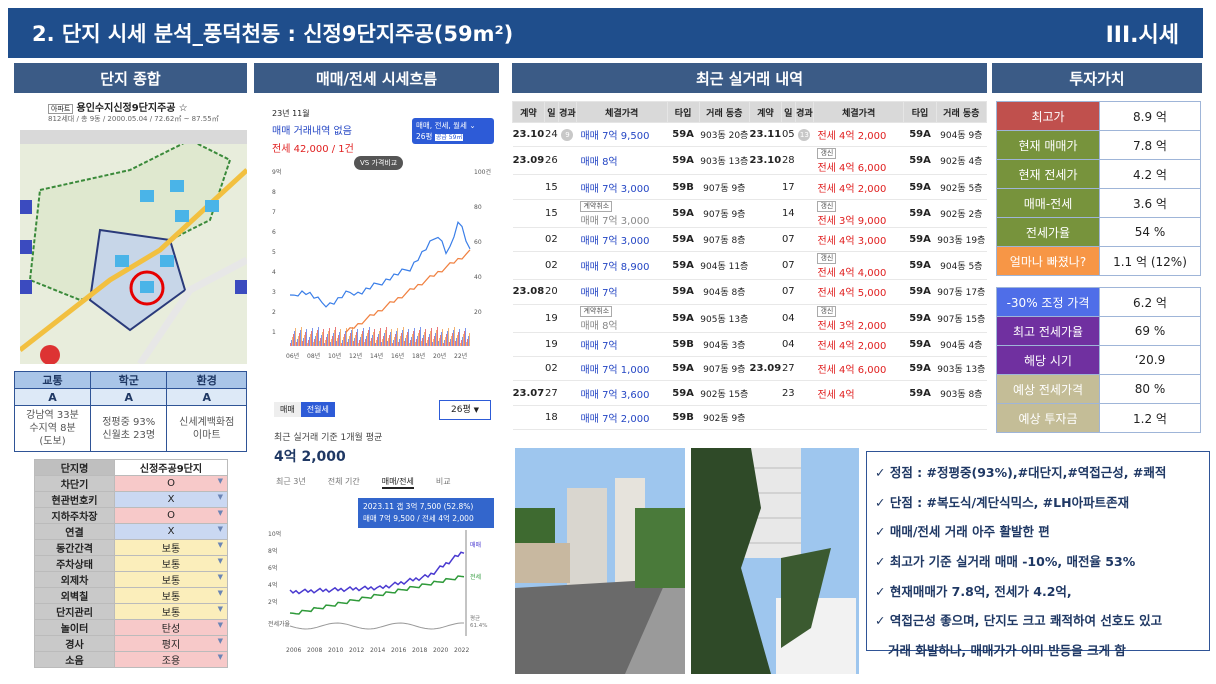 The image size is (1216, 684). Describe the element at coordinates (551, 161) in the screenshot. I see `deal-day: 26` at that location.